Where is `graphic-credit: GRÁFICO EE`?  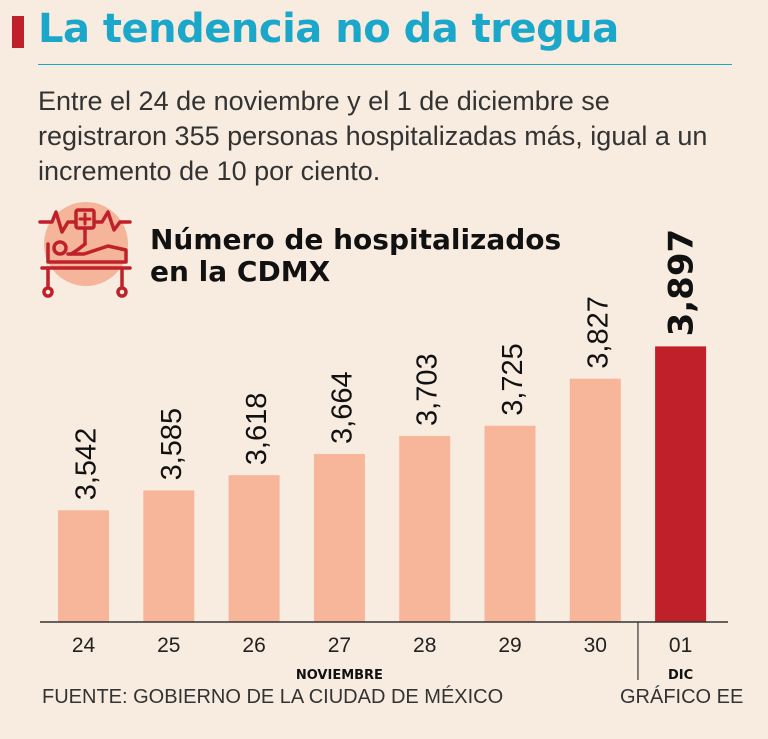
graphic-credit: GRÁFICO EE is located at coordinates (682, 697).